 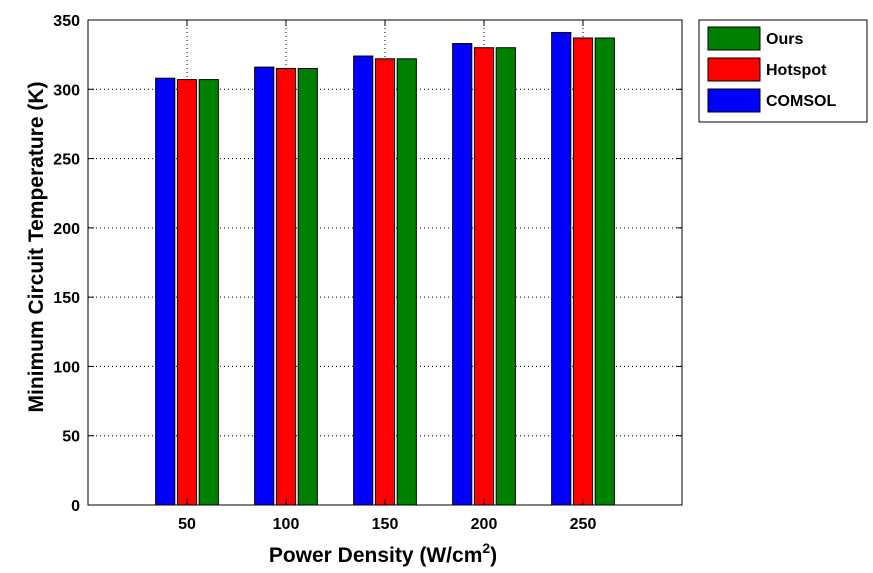 I want to click on x-tick-label: 200, so click(x=484, y=524).